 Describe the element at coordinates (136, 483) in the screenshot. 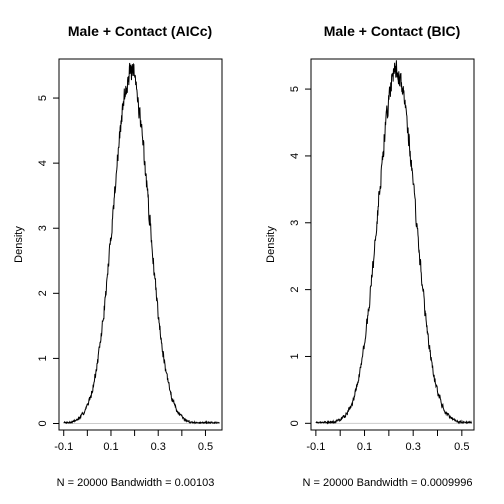

I see `x-axis-label: N = 20000 Bandwidth = 0.00103` at that location.